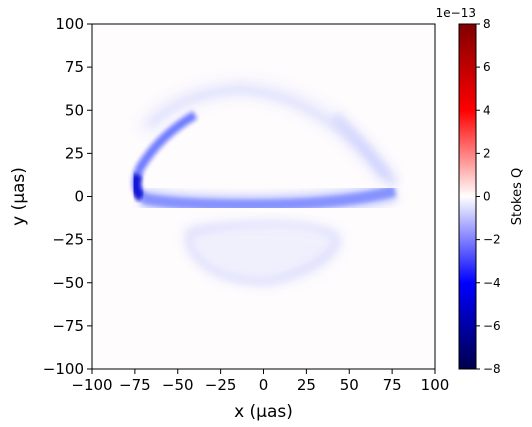 Image resolution: width=532 pixels, height=427 pixels. What do you see at coordinates (349, 385) in the screenshot?
I see `x-tick-label: 50` at bounding box center [349, 385].